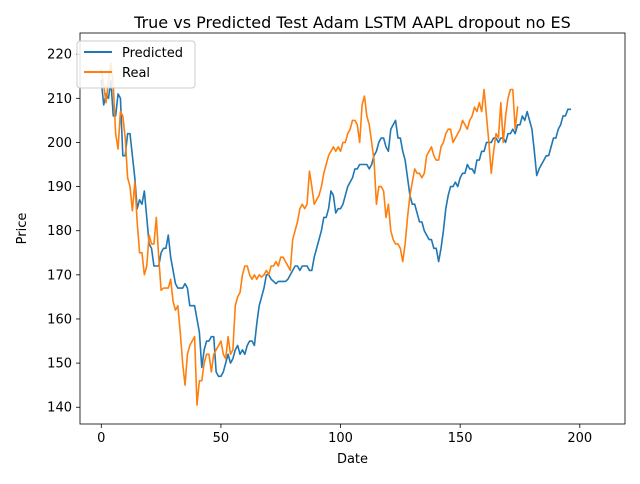 This screenshot has height=484, width=640. I want to click on x-tick-label: 200, so click(579, 438).